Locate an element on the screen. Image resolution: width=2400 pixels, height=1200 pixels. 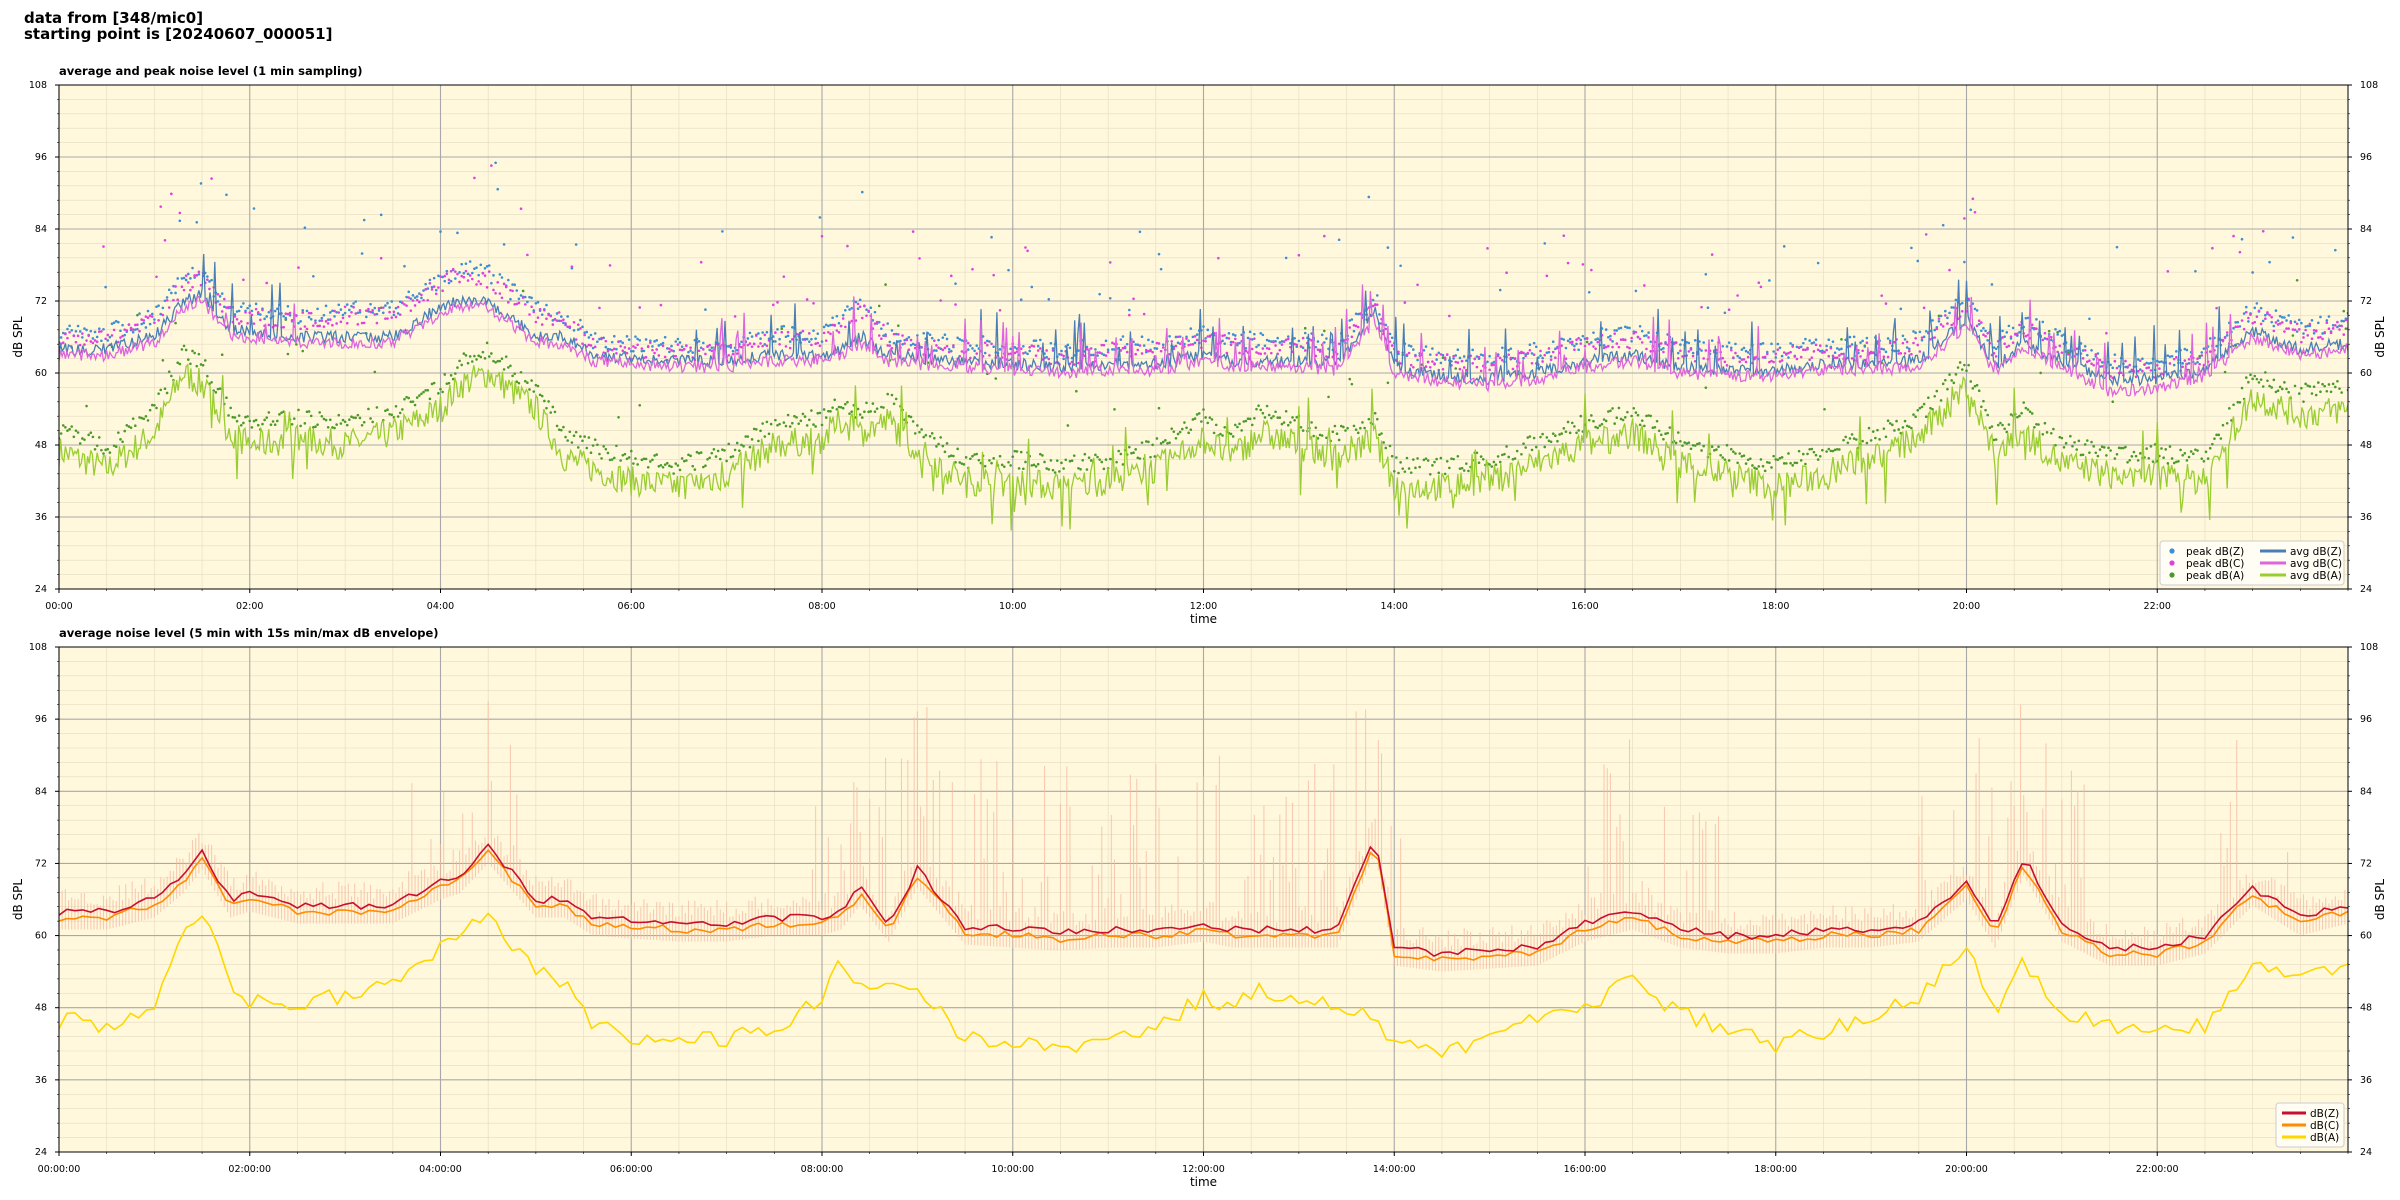
x-tick-label: 12:00:00 is located at coordinates (1203, 1169).